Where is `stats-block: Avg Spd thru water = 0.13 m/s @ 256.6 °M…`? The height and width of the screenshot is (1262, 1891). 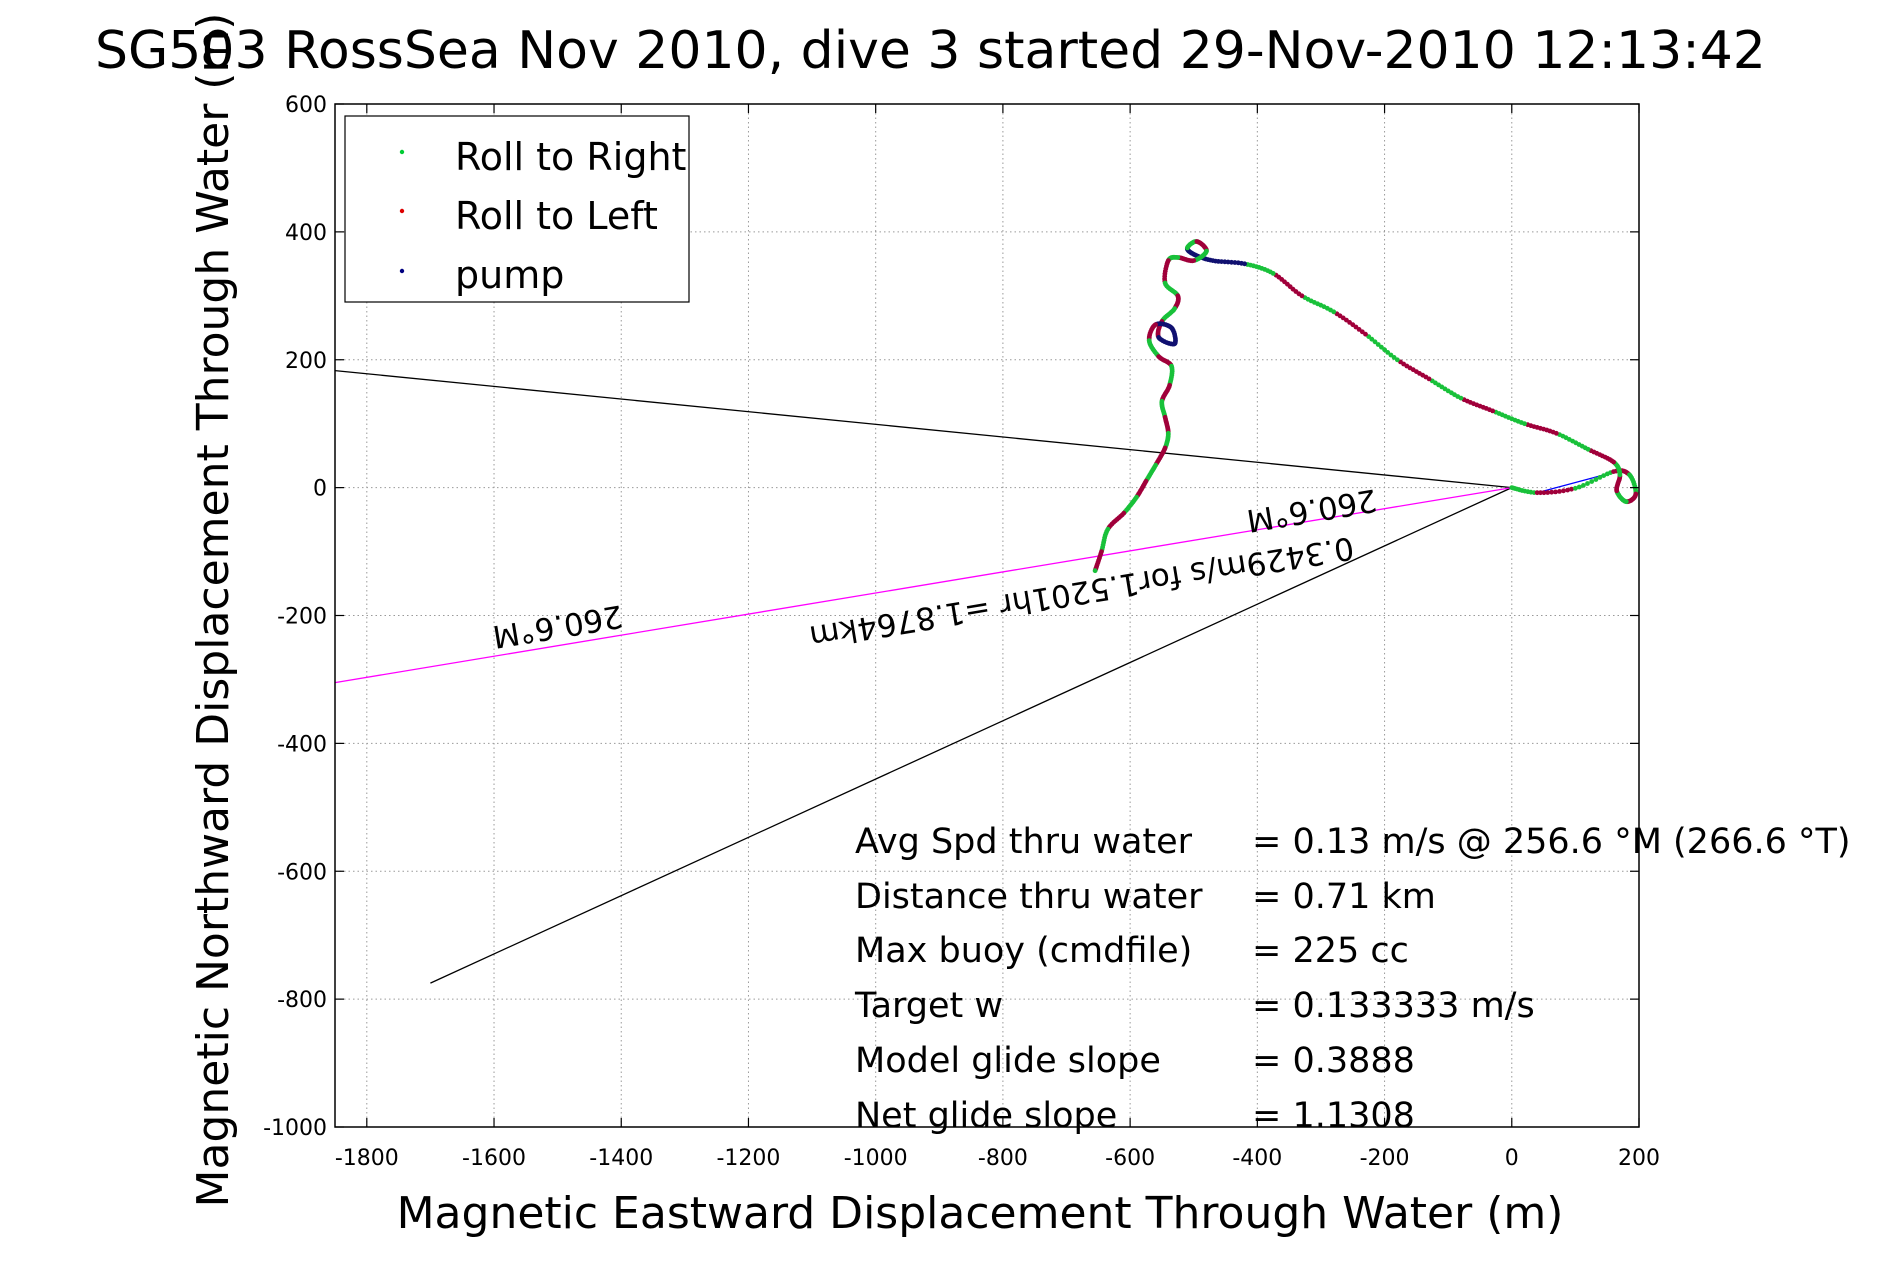
stats-block: Avg Spd thru water = 0.13 m/s @ 256.6 °M… is located at coordinates (1352, 979).